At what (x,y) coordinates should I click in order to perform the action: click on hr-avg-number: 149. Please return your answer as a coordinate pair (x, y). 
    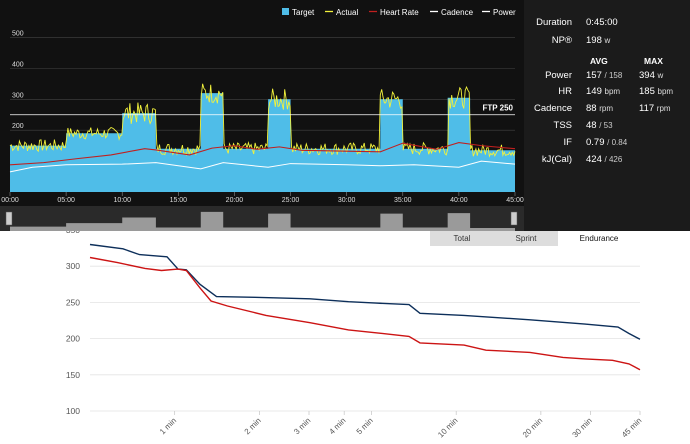
    Looking at the image, I should click on (594, 91).